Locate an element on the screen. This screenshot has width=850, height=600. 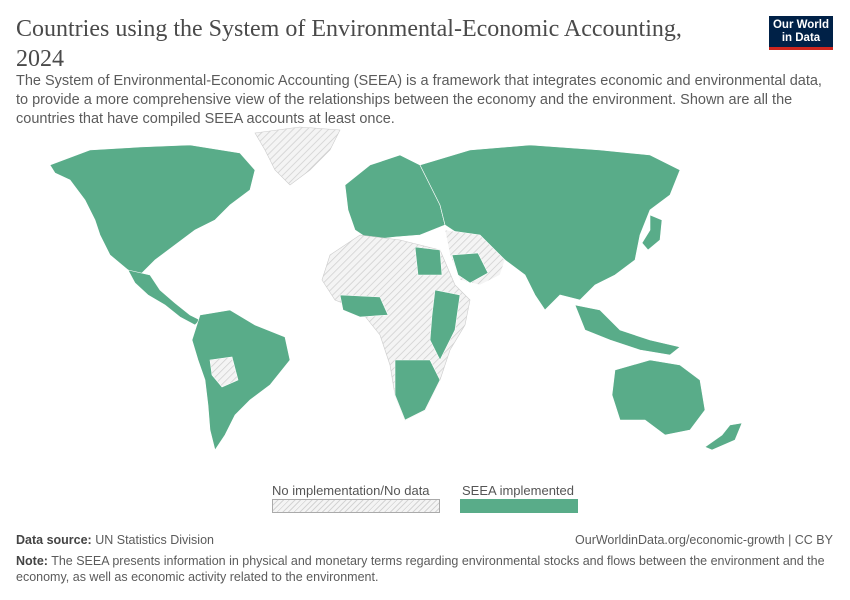
region-central-america is located at coordinates (164, 297).